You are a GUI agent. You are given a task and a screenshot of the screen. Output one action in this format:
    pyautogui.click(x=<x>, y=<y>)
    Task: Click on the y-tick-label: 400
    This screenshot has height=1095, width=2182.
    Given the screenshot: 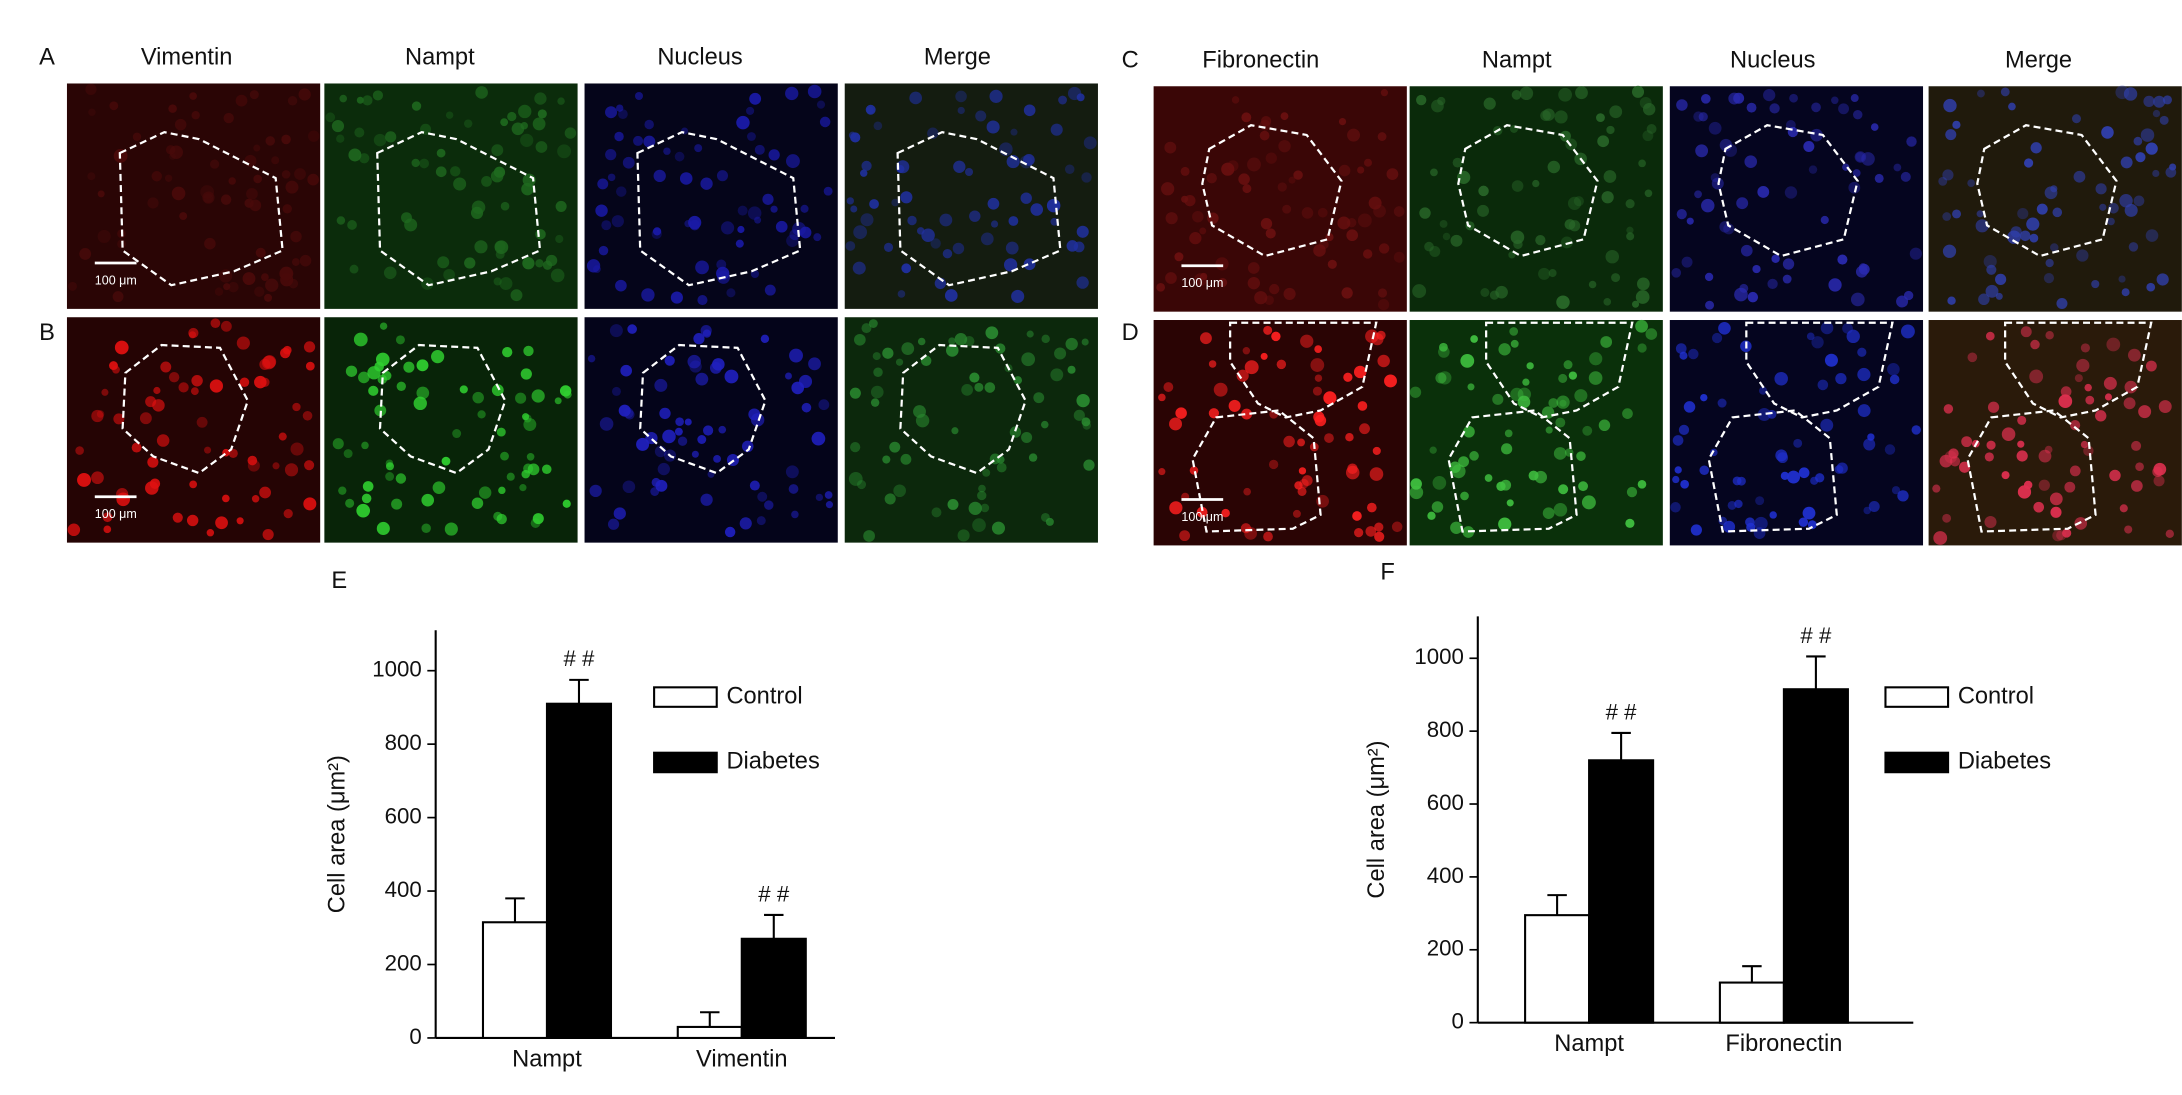 What is the action you would take?
    pyautogui.click(x=403, y=889)
    